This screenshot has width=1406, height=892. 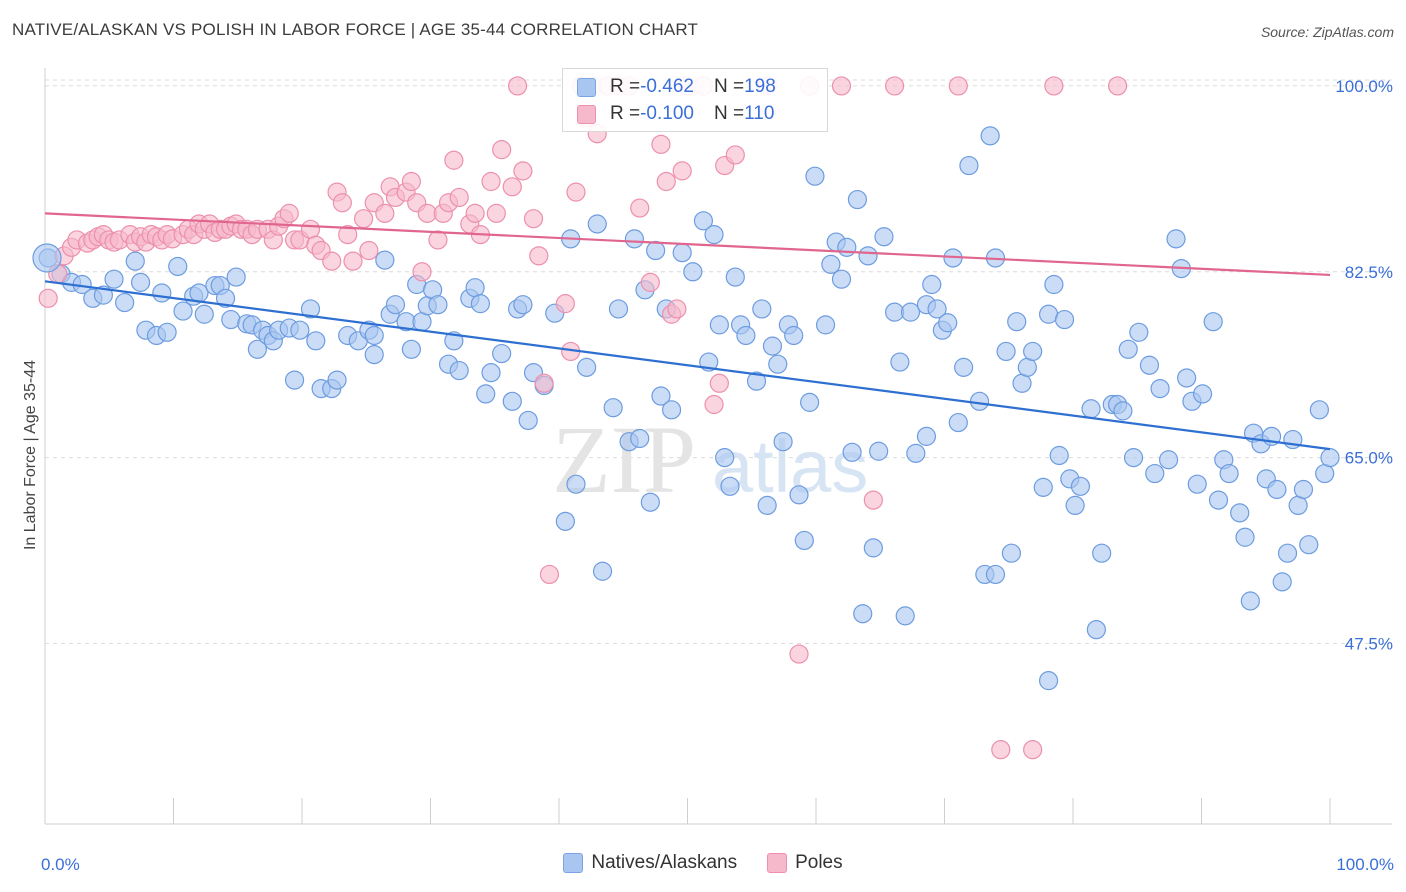 What do you see at coordinates (586, 87) in the screenshot?
I see `stats-swatch-natives` at bounding box center [586, 87].